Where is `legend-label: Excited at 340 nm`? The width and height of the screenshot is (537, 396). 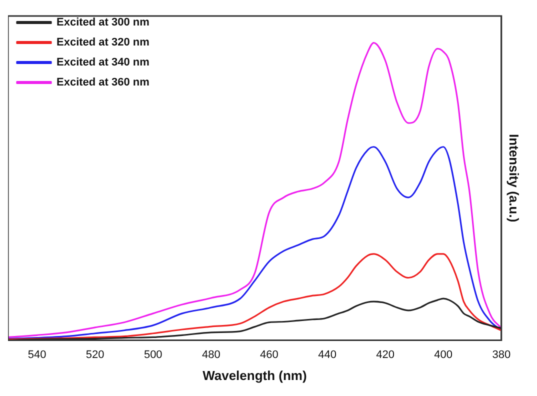 legend-label: Excited at 340 nm is located at coordinates (103, 62).